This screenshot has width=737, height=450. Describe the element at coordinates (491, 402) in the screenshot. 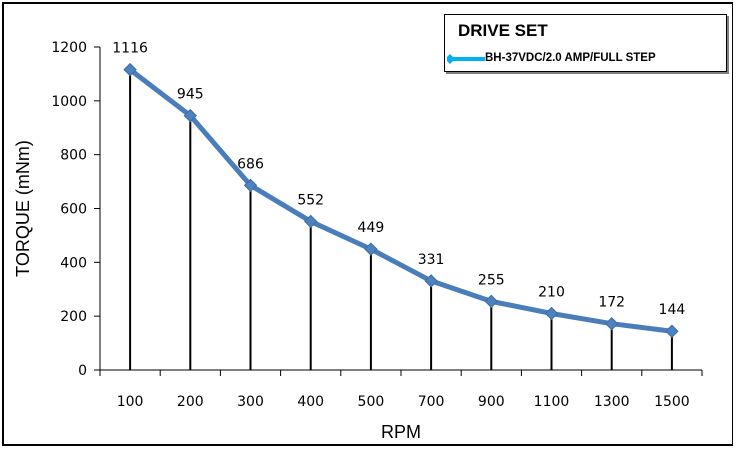

I see `x-tick-label: 900` at that location.